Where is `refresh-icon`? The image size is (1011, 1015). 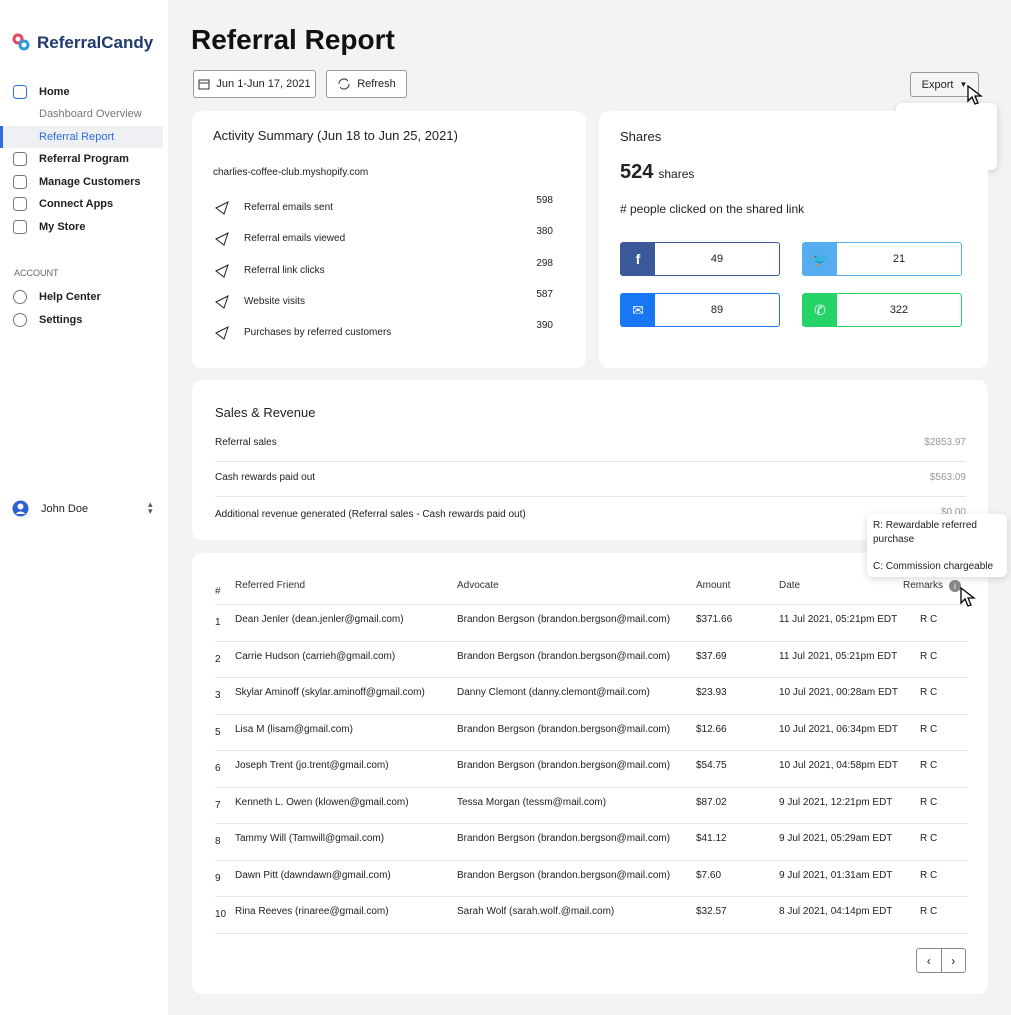
refresh-icon is located at coordinates (344, 84).